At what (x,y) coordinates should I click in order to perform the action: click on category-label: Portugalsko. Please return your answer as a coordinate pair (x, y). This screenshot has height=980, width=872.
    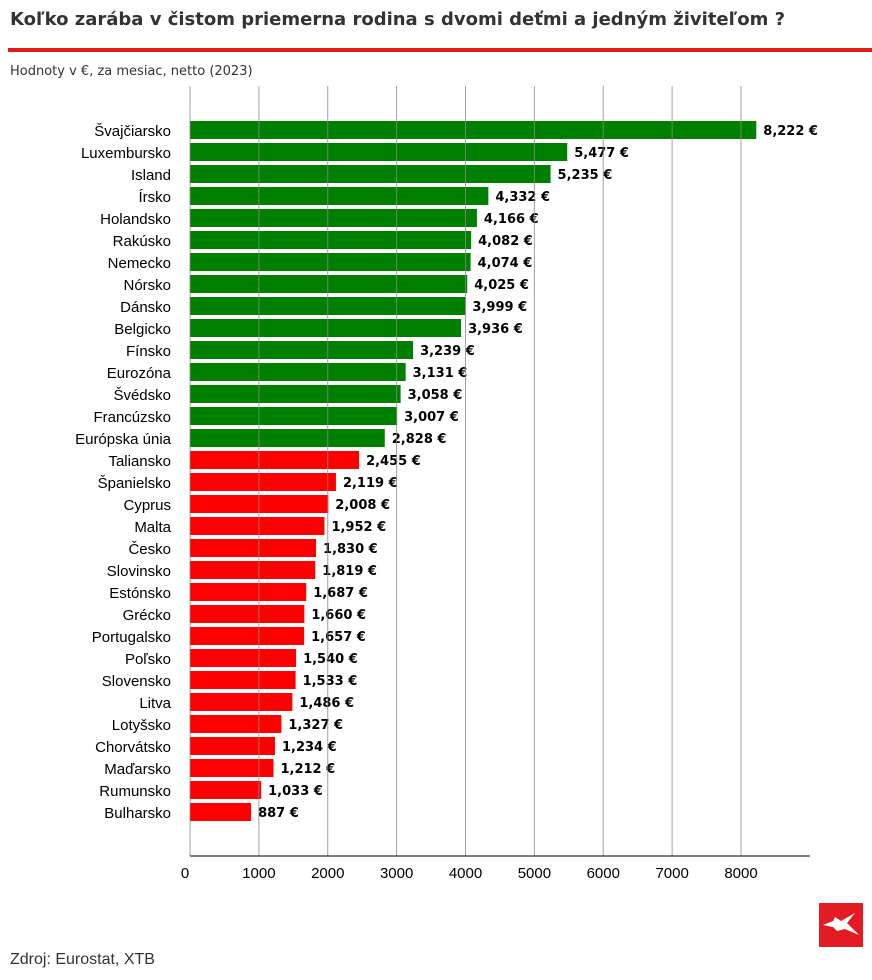
    Looking at the image, I should click on (131, 637).